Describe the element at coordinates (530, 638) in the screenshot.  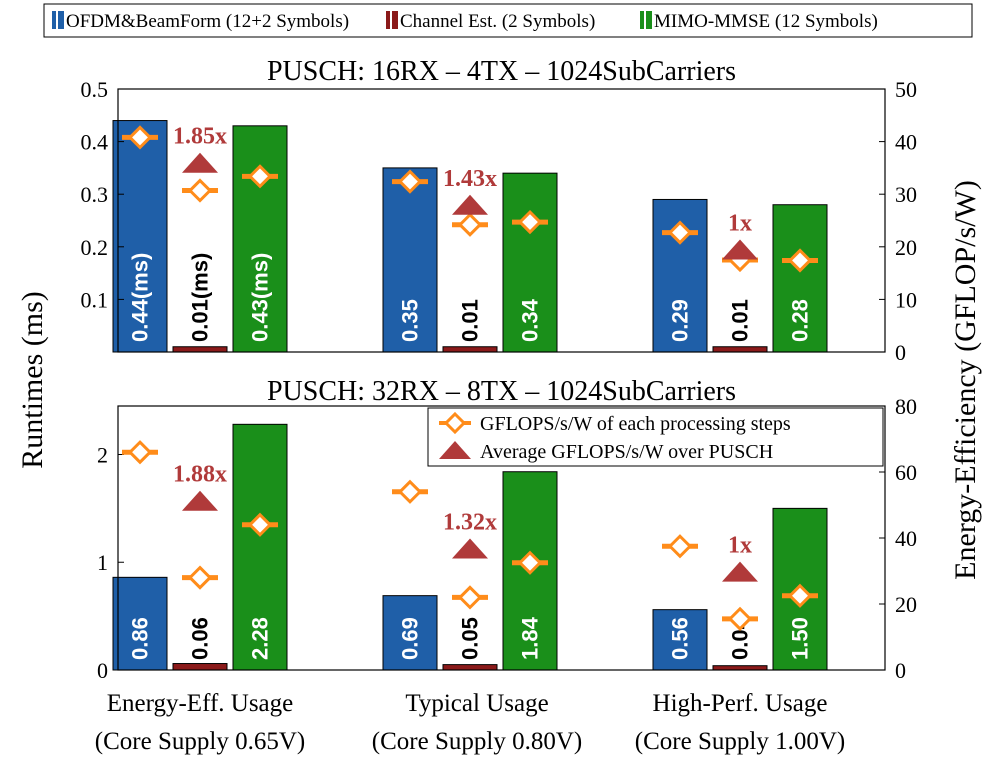
I see `bar-value-label: 1.84` at that location.